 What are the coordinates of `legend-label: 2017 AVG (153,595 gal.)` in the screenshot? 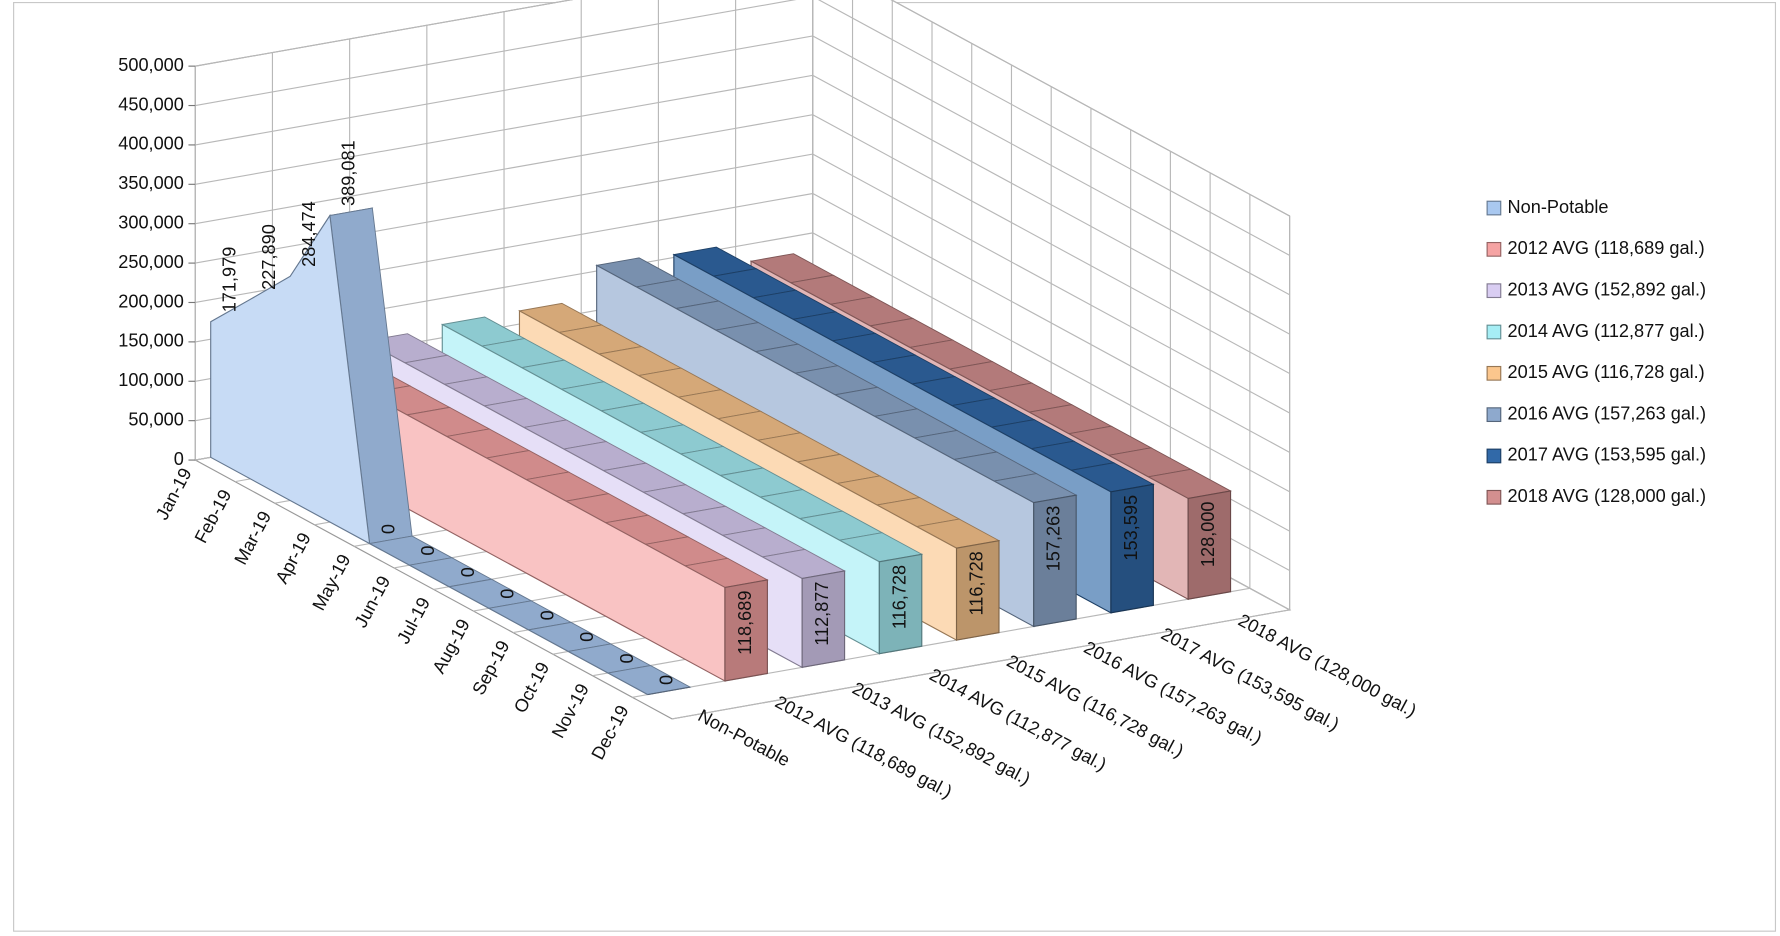 It's located at (1607, 455).